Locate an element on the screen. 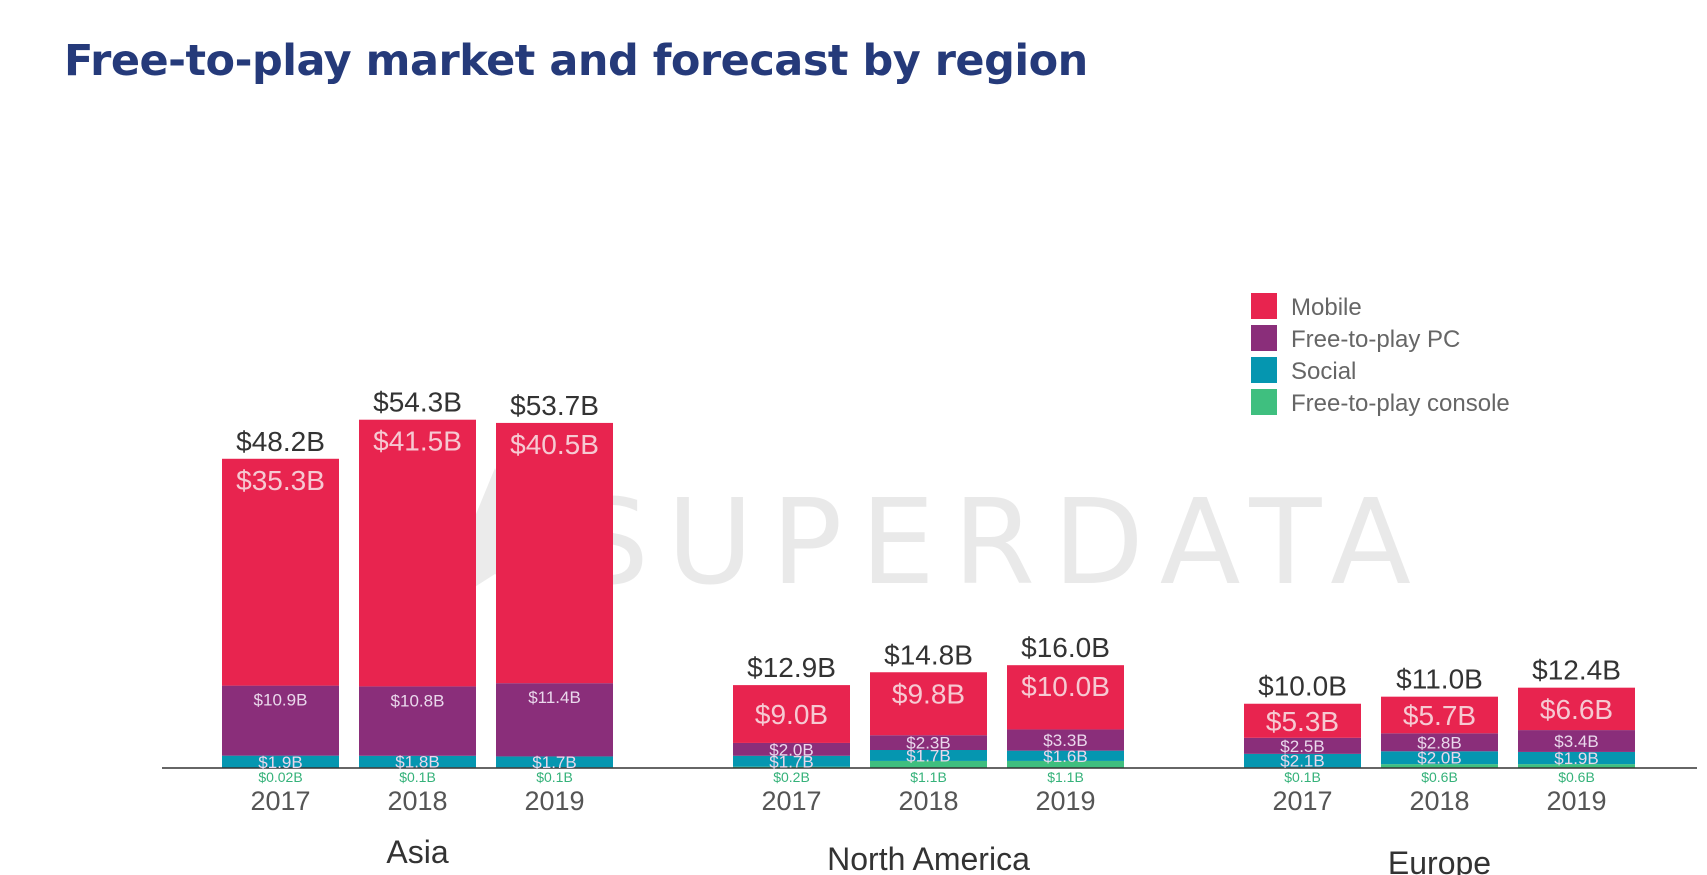  legend-label-free-to-play-pc: Free-to-play PC is located at coordinates (1375, 339).